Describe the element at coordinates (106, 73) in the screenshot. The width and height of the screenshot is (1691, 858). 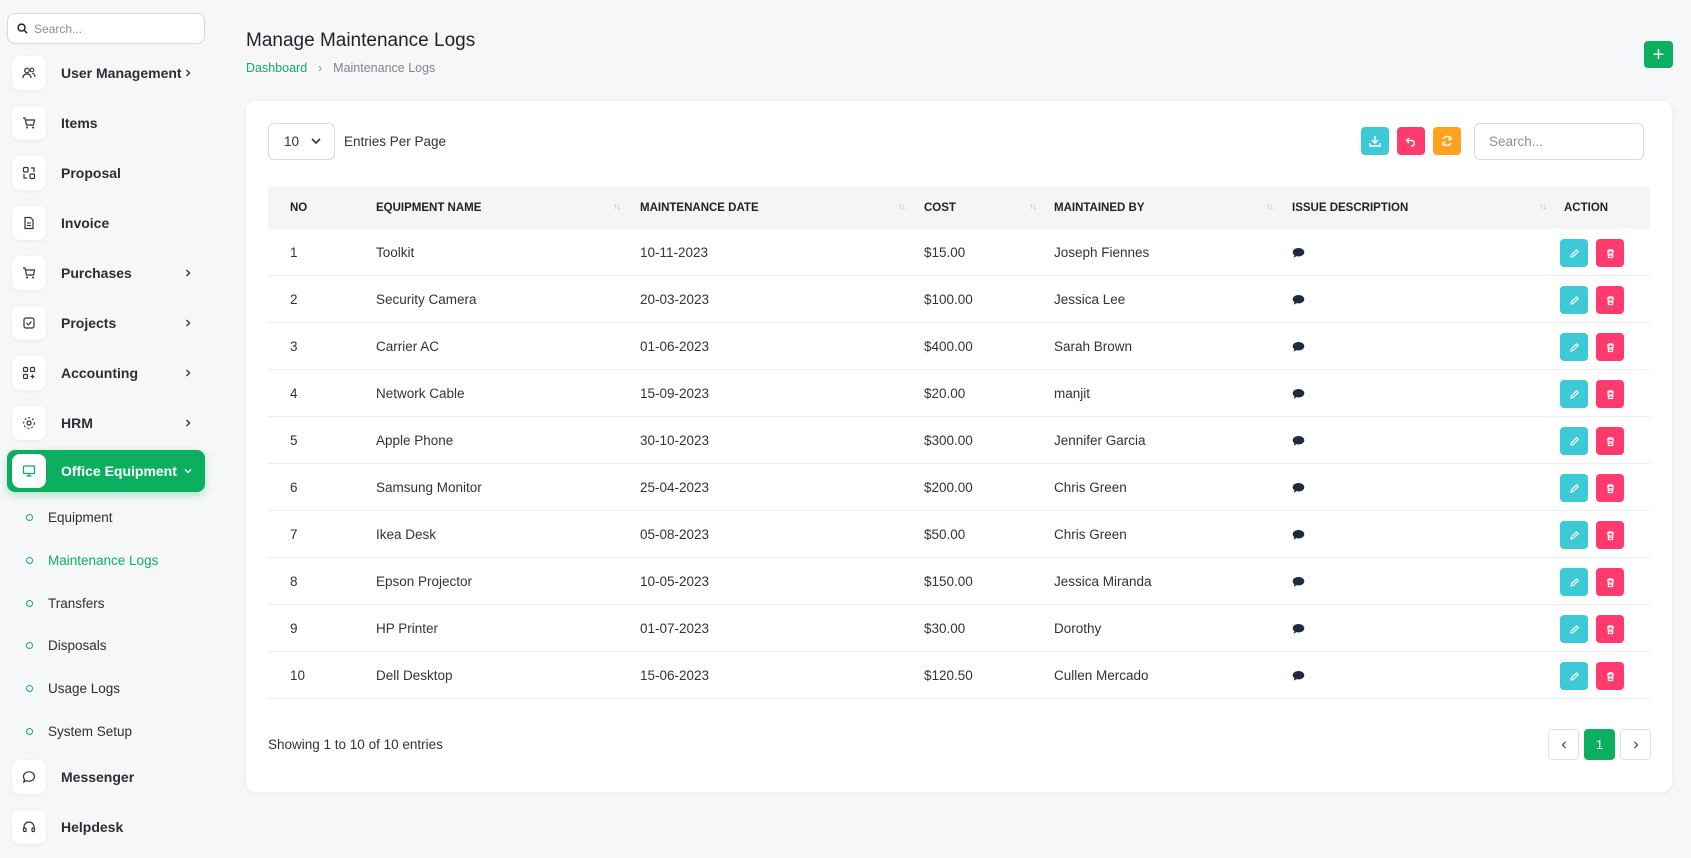
I see `sidebar-item-user-management: User Management` at that location.